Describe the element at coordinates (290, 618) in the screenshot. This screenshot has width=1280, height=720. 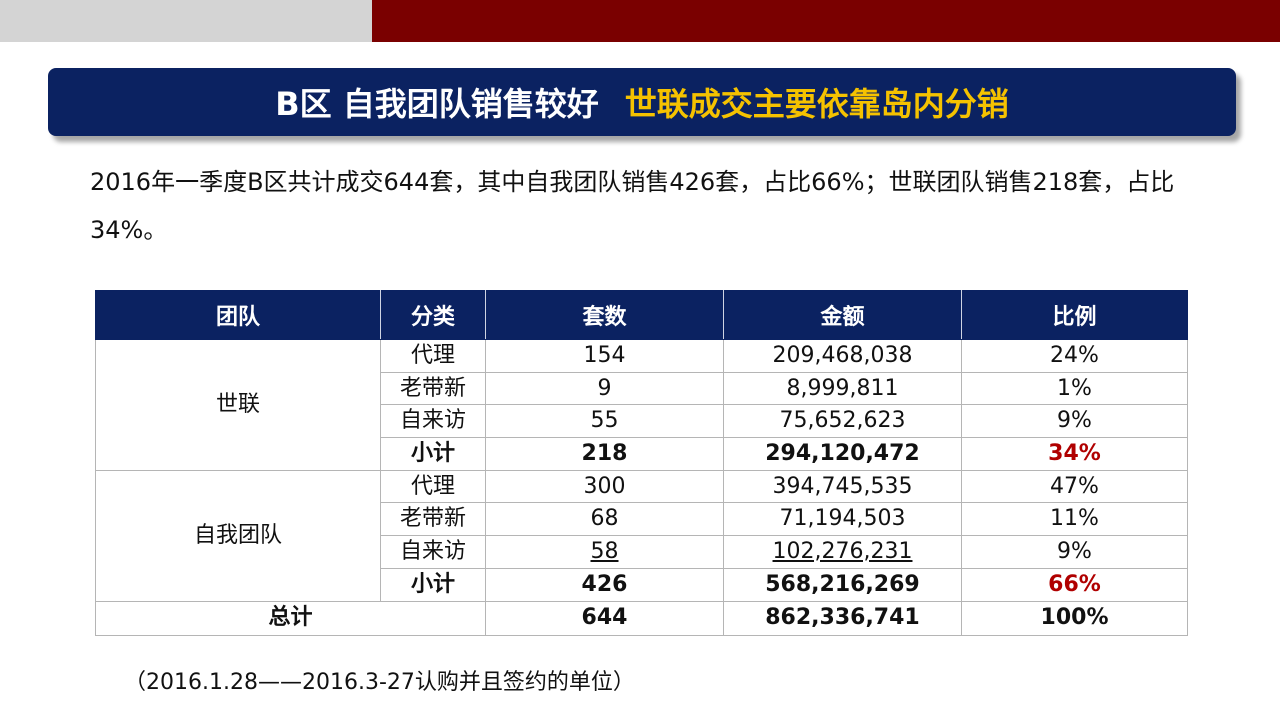
I see `total-label: 总计` at that location.